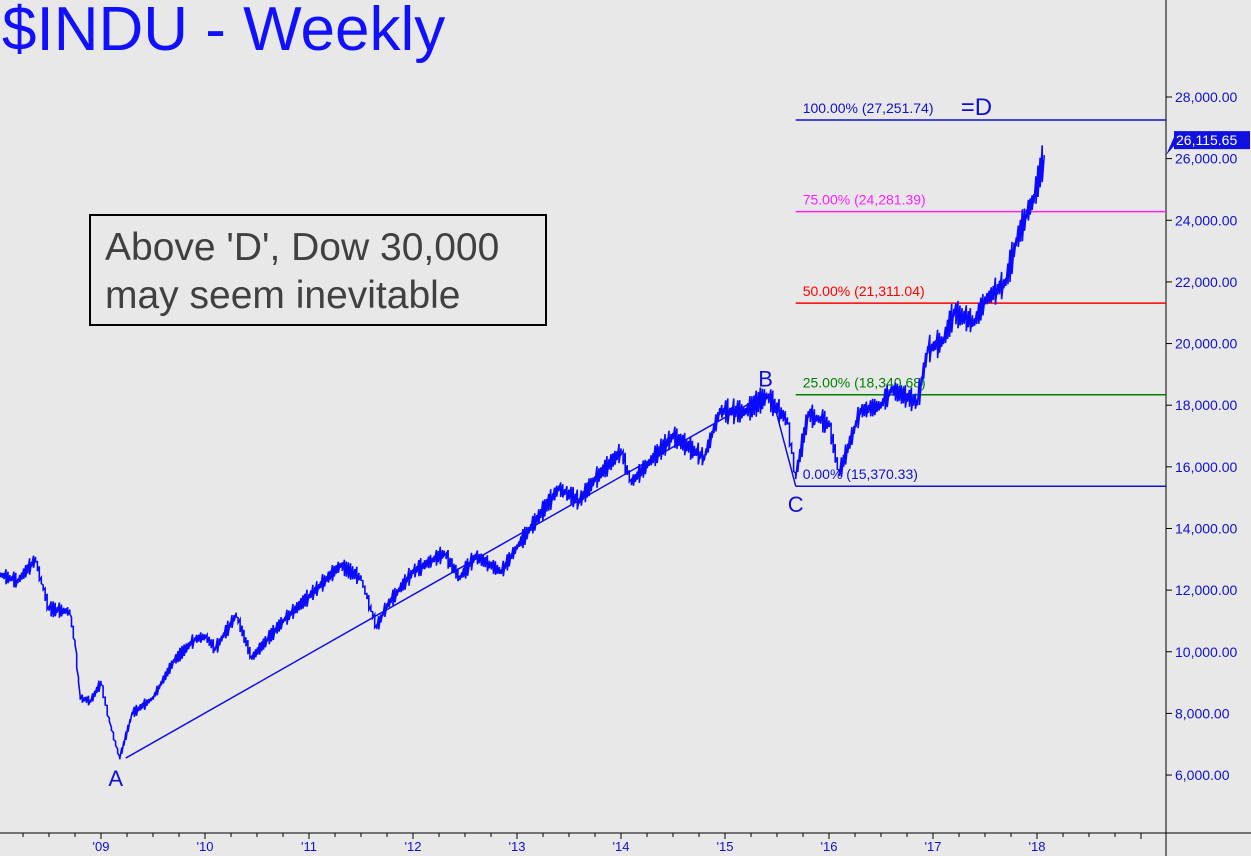 The width and height of the screenshot is (1251, 856). I want to click on y-tick-label: 12,000.00, so click(1206, 590).